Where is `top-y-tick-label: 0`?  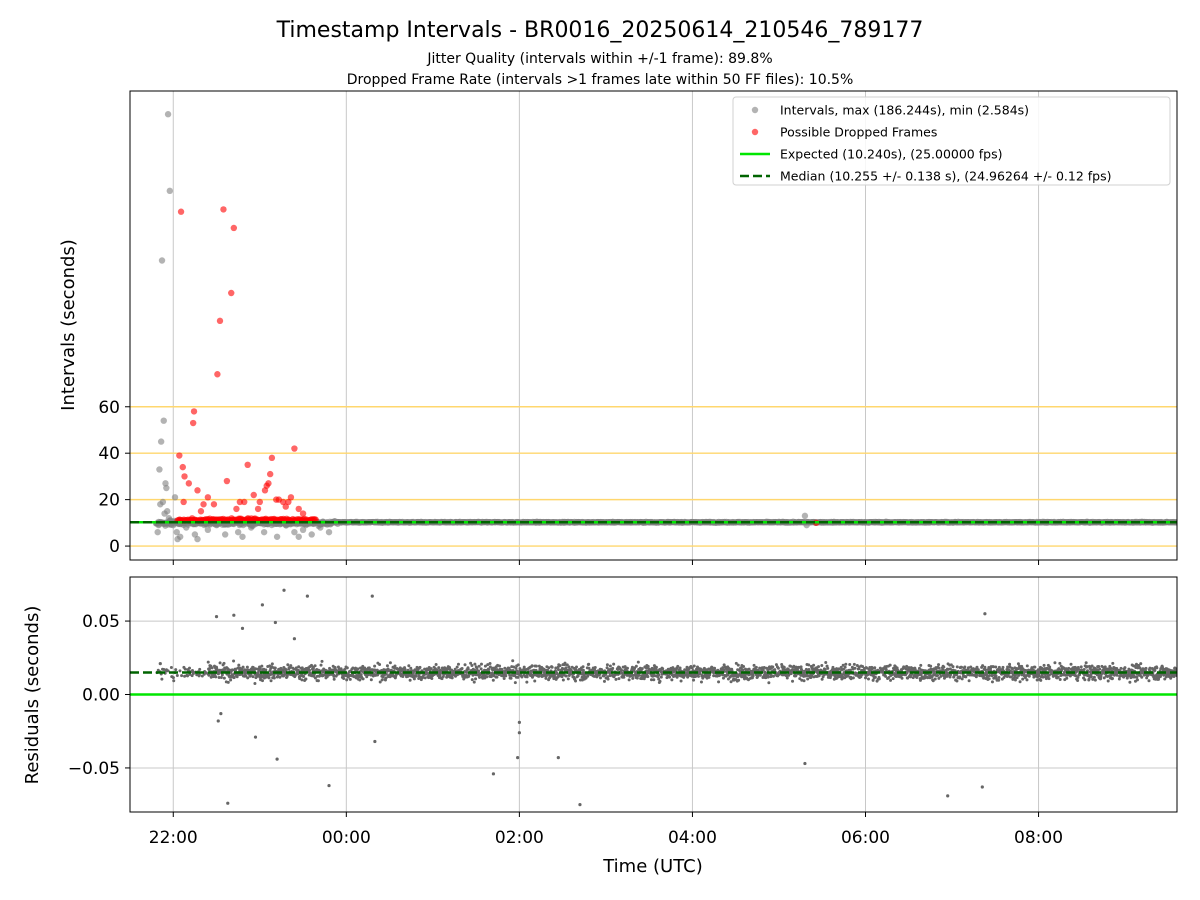 top-y-tick-label: 0 is located at coordinates (114, 547).